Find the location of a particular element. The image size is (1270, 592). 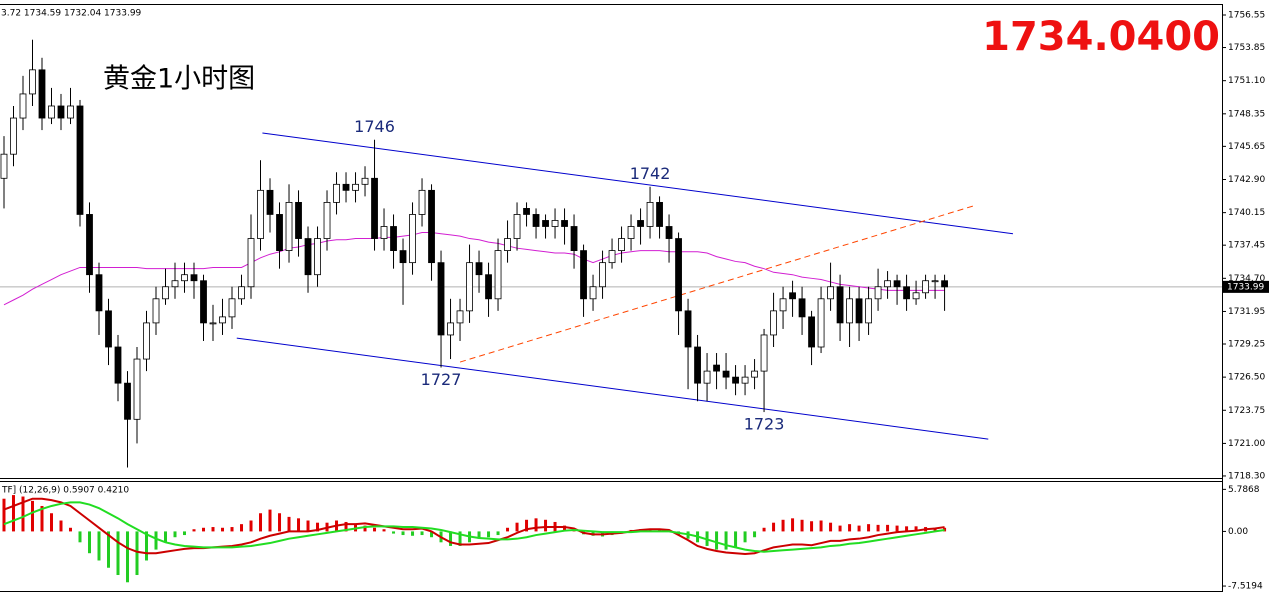

y-tick-label: 1723.75 is located at coordinates (1246, 411).